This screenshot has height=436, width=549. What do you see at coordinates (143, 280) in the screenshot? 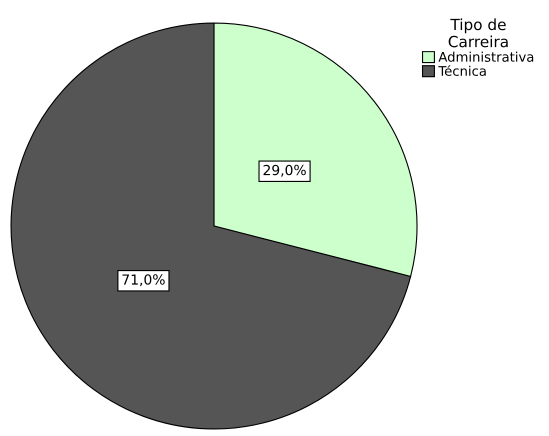
I see `data-label: 71,0%` at bounding box center [143, 280].